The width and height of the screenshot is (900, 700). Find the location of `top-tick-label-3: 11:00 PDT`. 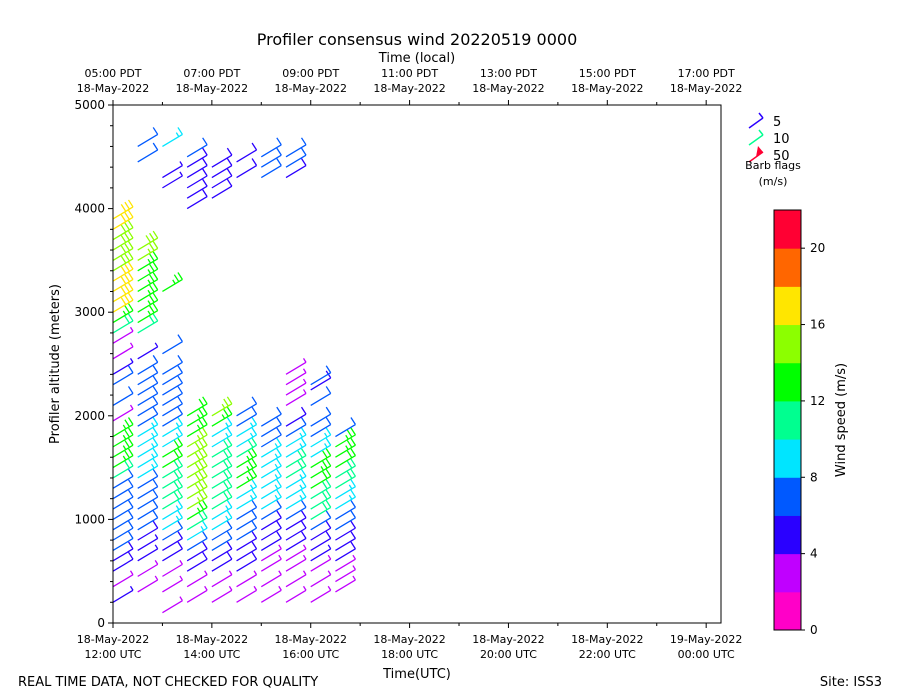

top-tick-label-3: 11:00 PDT is located at coordinates (409, 73).